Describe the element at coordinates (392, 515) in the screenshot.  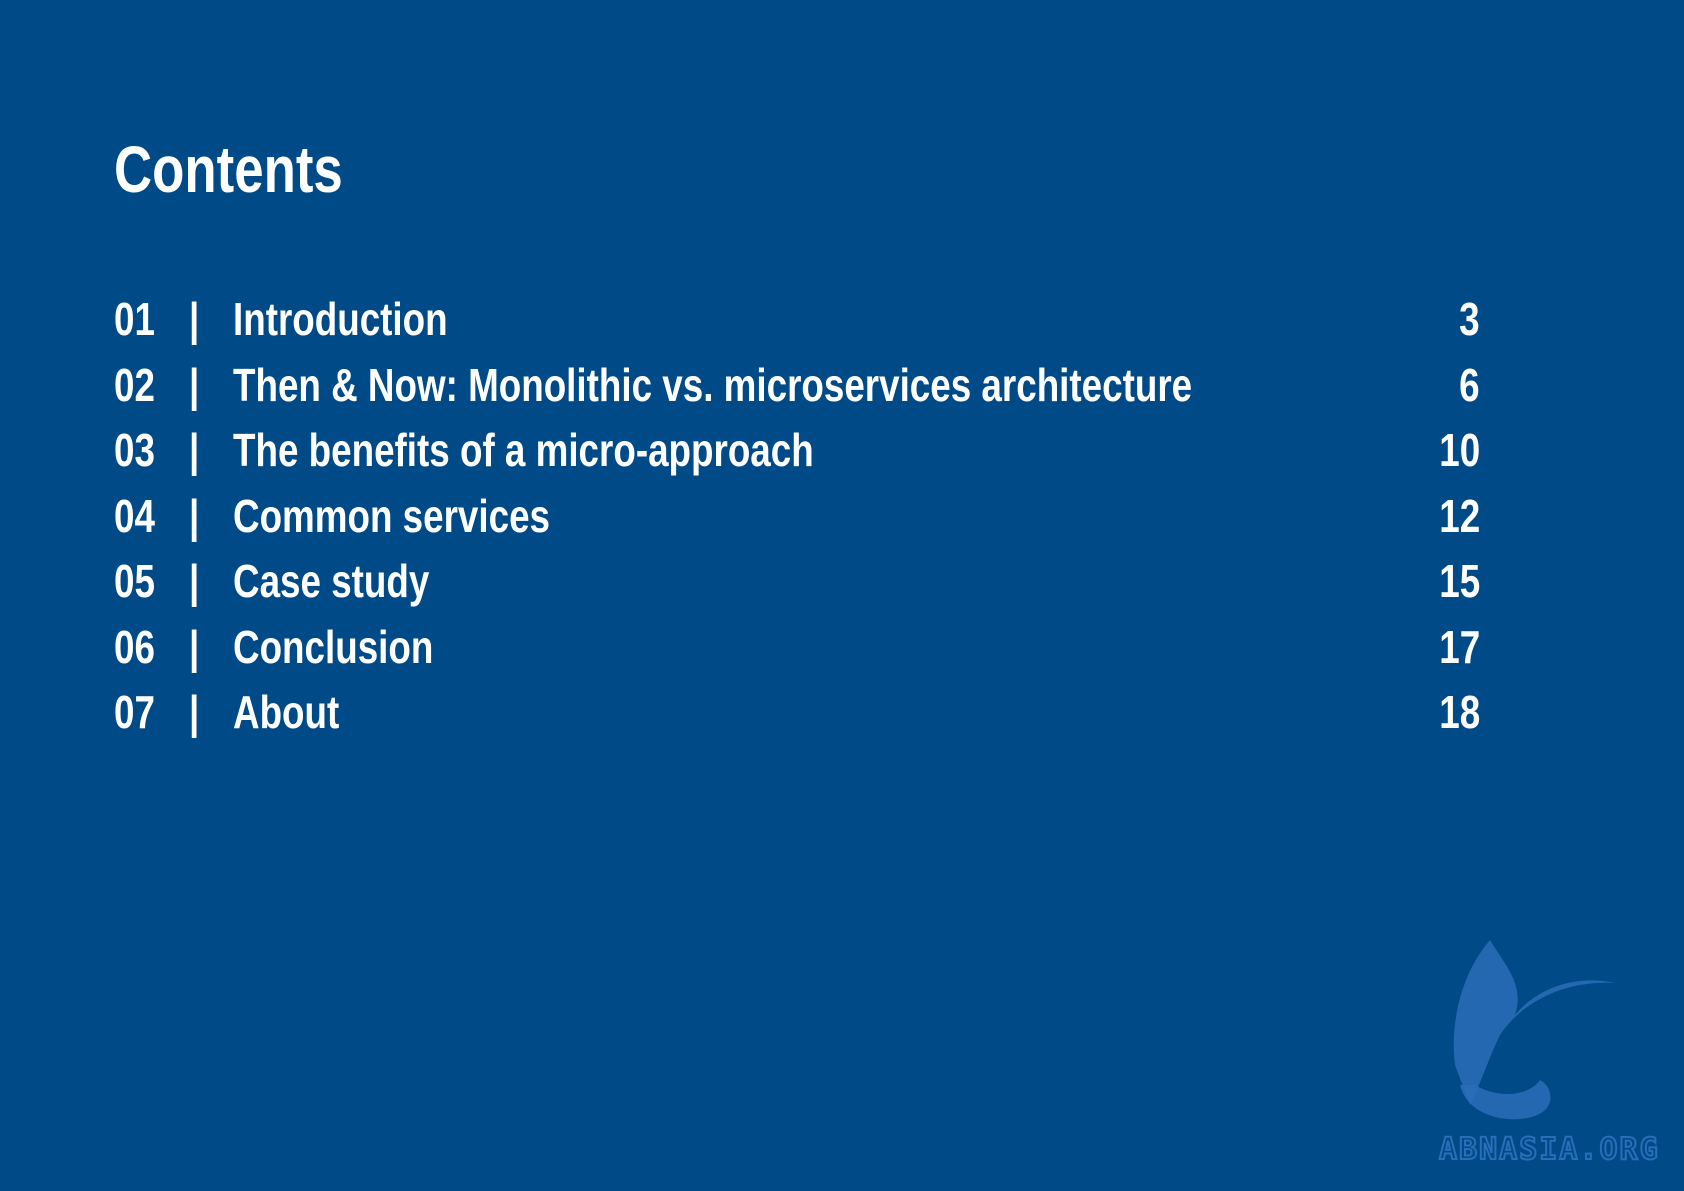
I see `item-label: Common services` at that location.